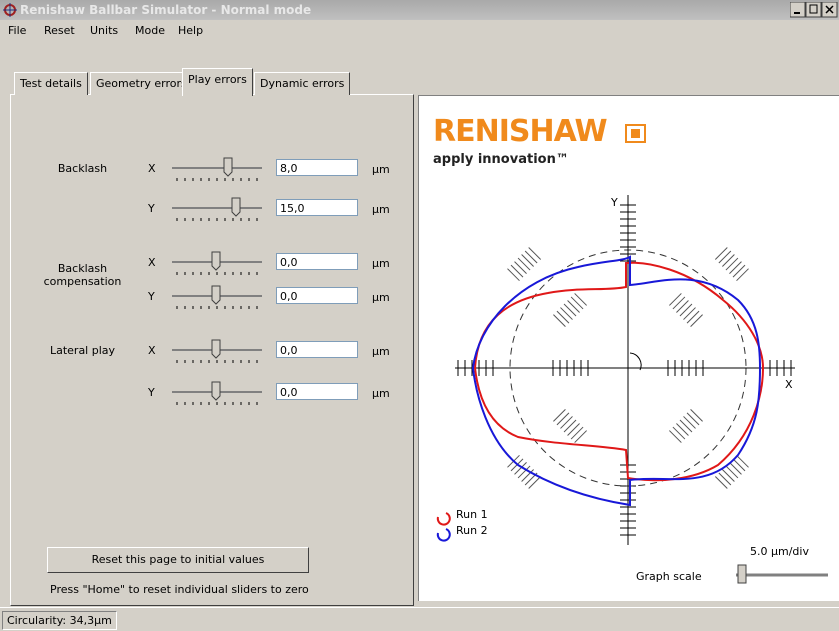  I want to click on tab: Test details, so click(51, 83).